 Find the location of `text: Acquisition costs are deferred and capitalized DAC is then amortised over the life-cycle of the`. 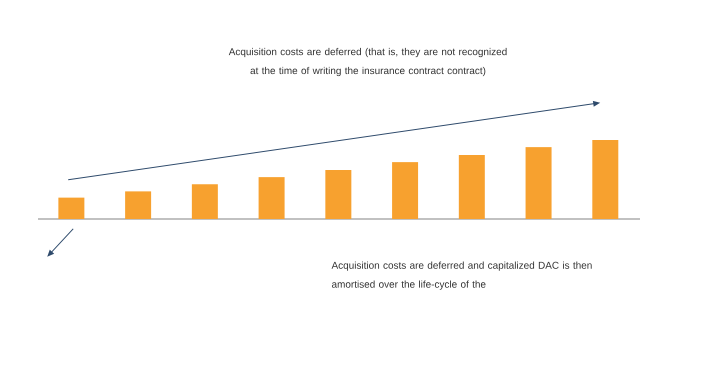

text: Acquisition costs are deferred and capitalized DAC is then amortised over the life-cycle of the is located at coordinates (462, 276).